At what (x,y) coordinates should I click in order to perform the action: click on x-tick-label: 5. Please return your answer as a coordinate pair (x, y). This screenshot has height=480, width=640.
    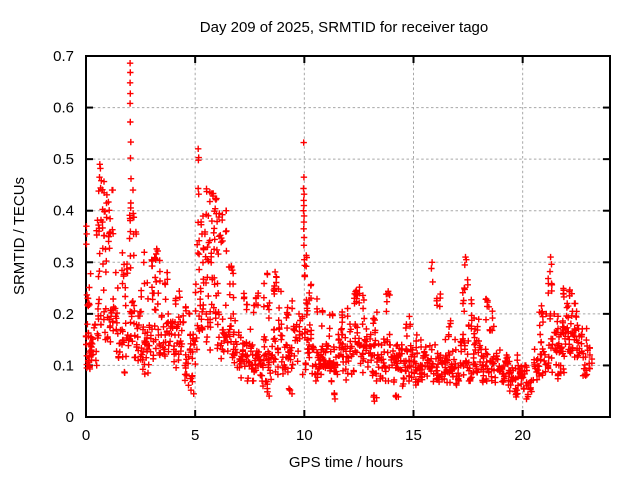
    Looking at the image, I should click on (195, 435).